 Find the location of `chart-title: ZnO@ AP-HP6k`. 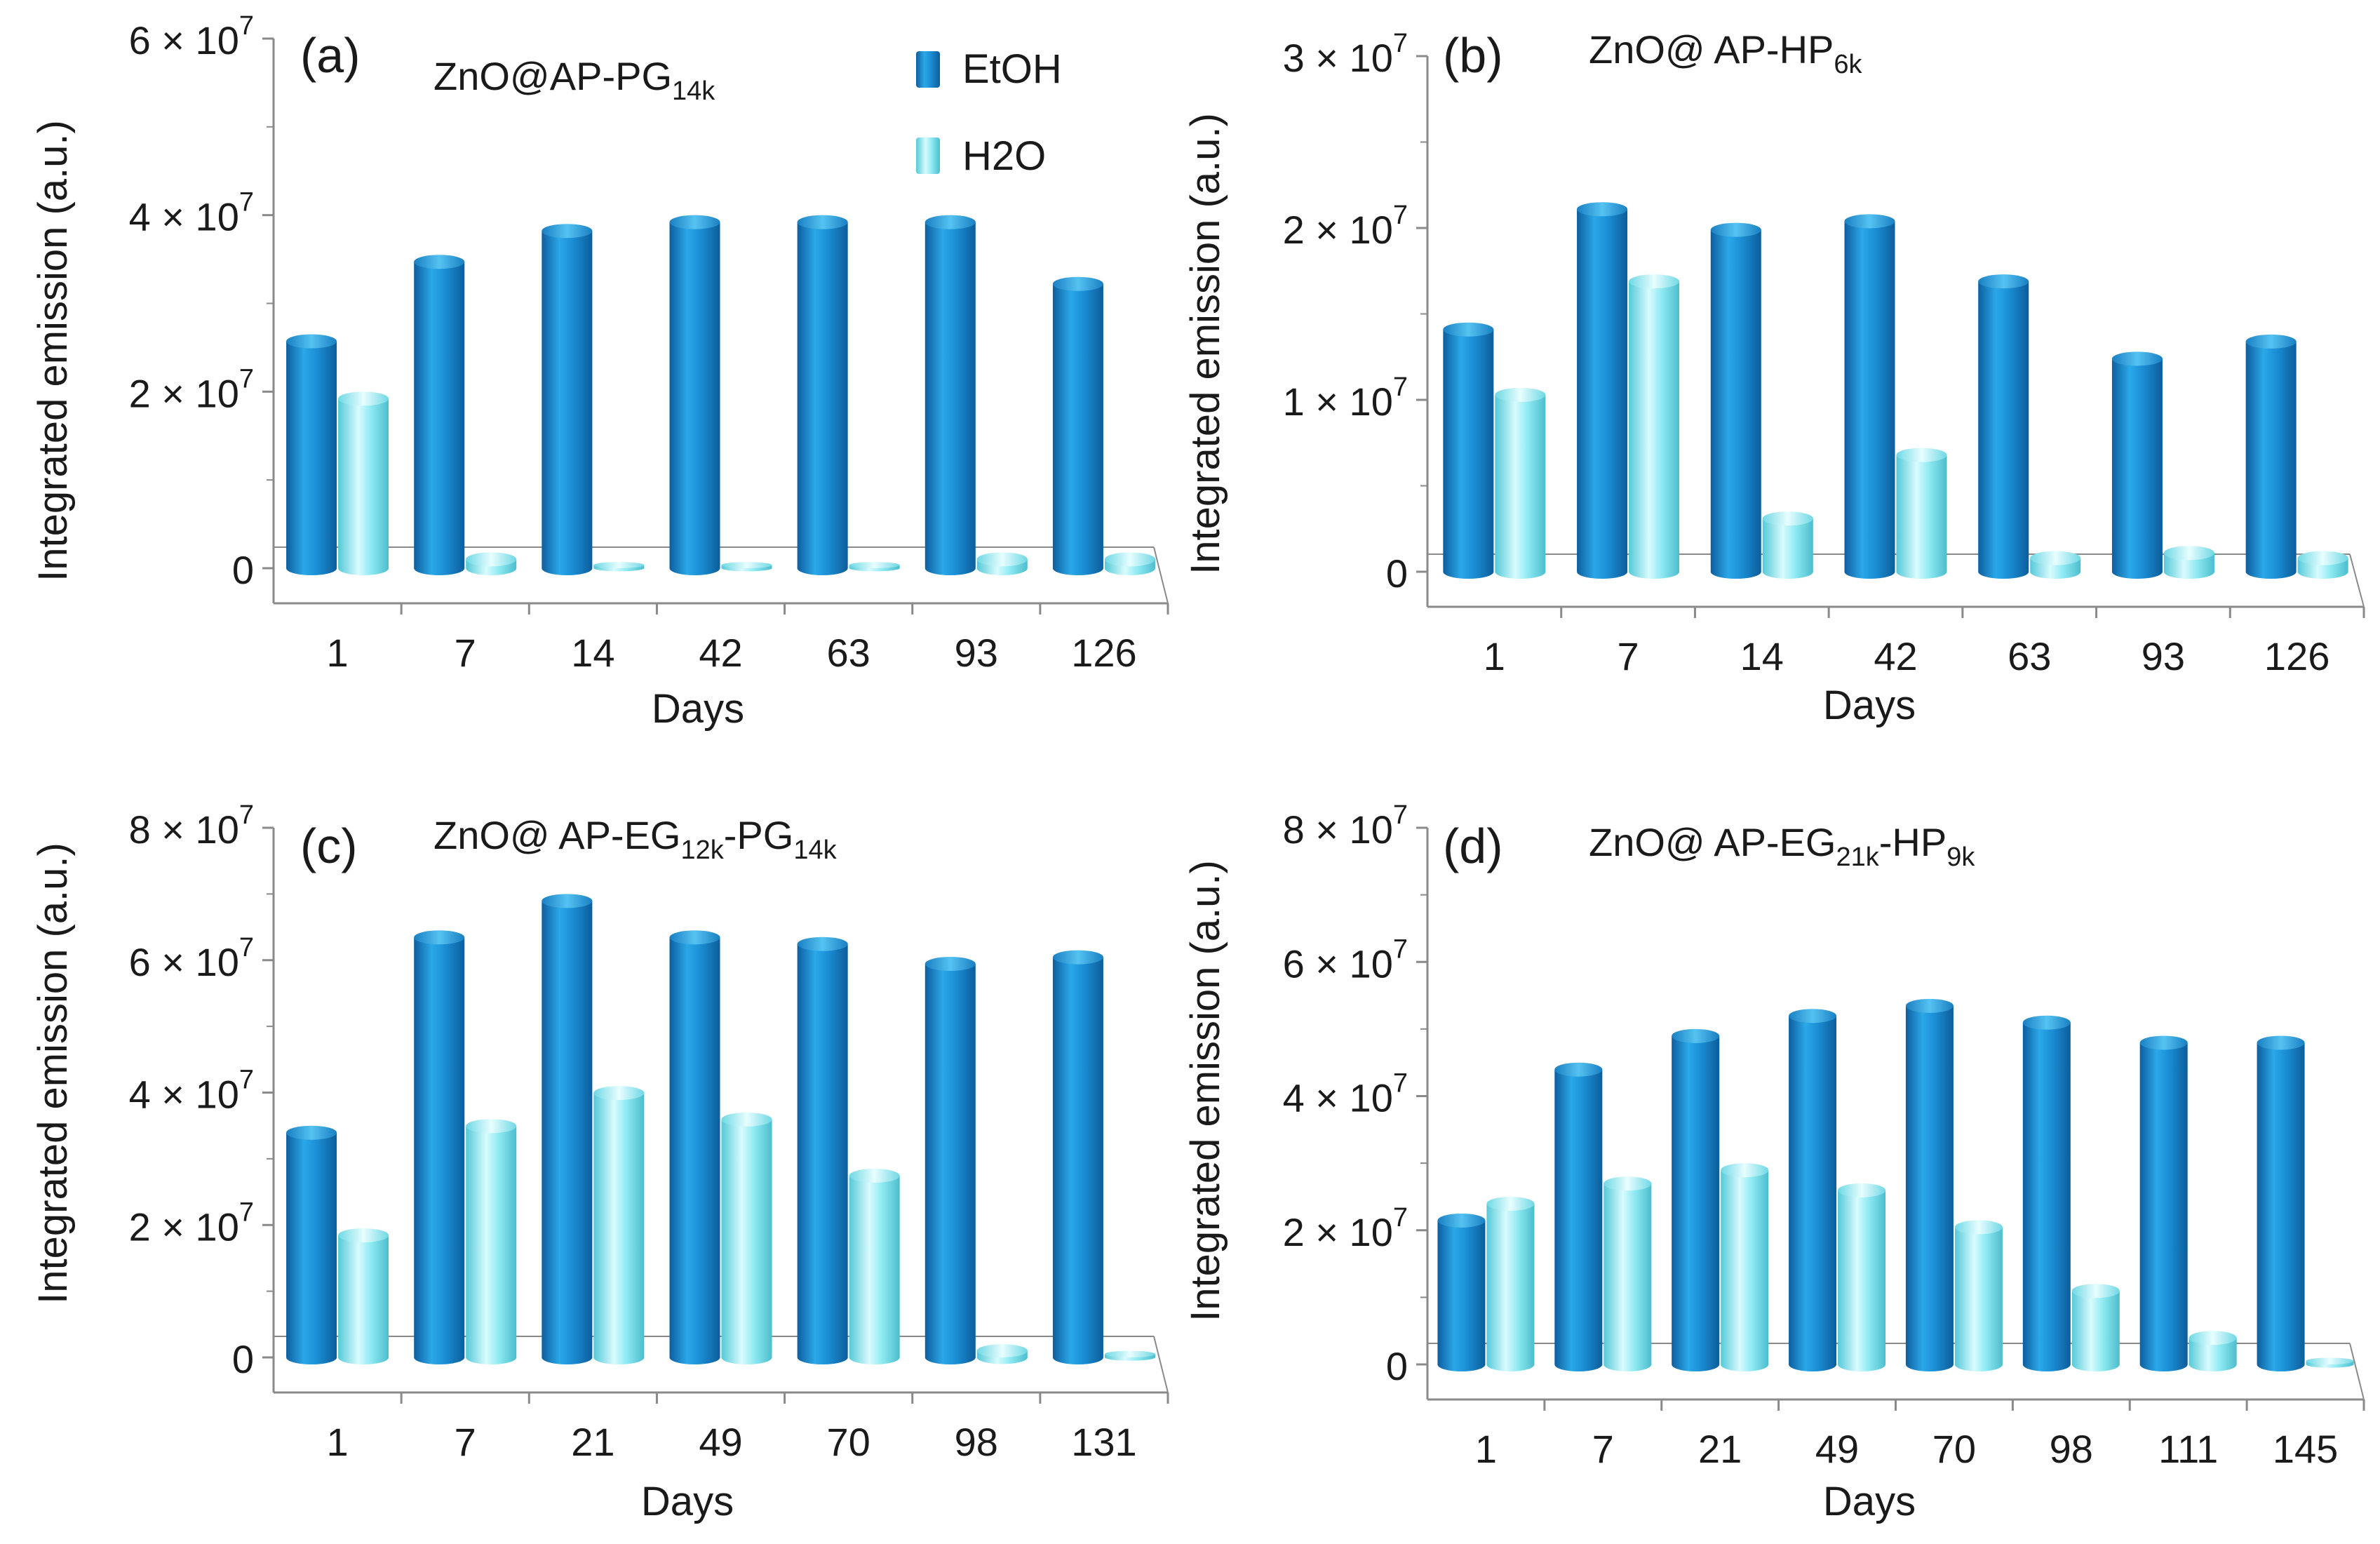

chart-title: ZnO@ AP-HP6k is located at coordinates (1726, 53).